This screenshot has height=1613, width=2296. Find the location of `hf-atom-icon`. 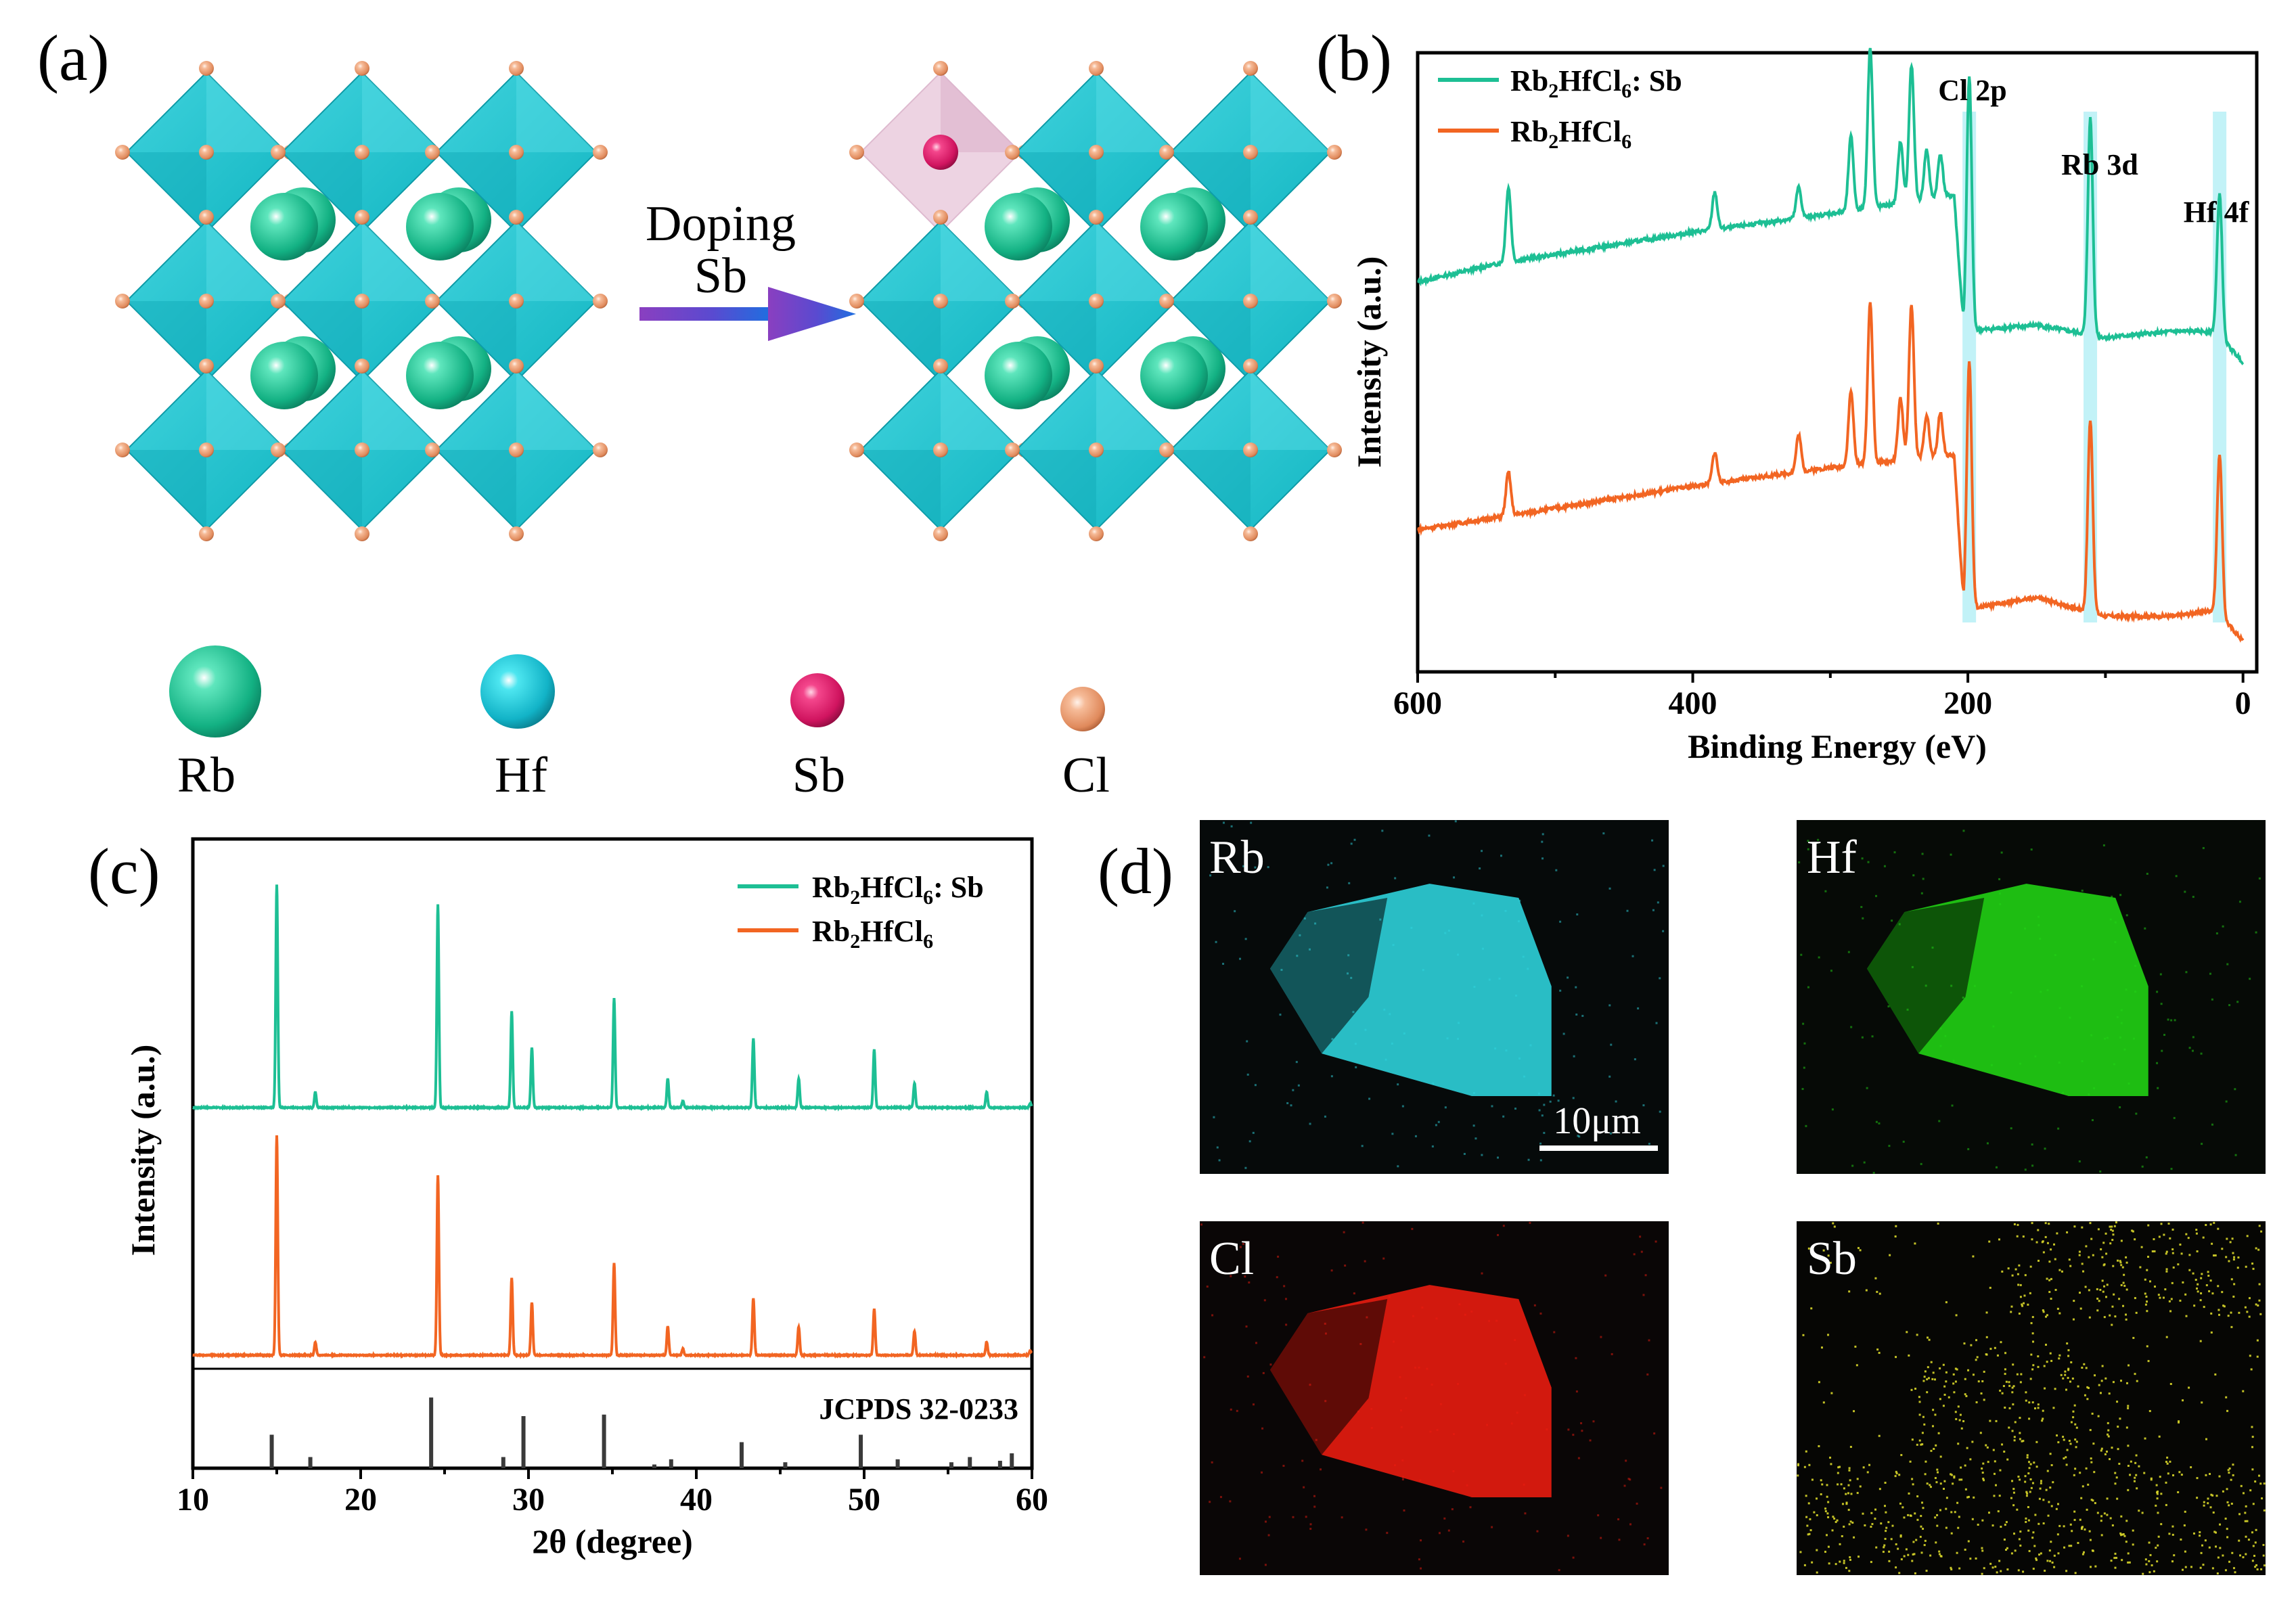

hf-atom-icon is located at coordinates (517, 691).